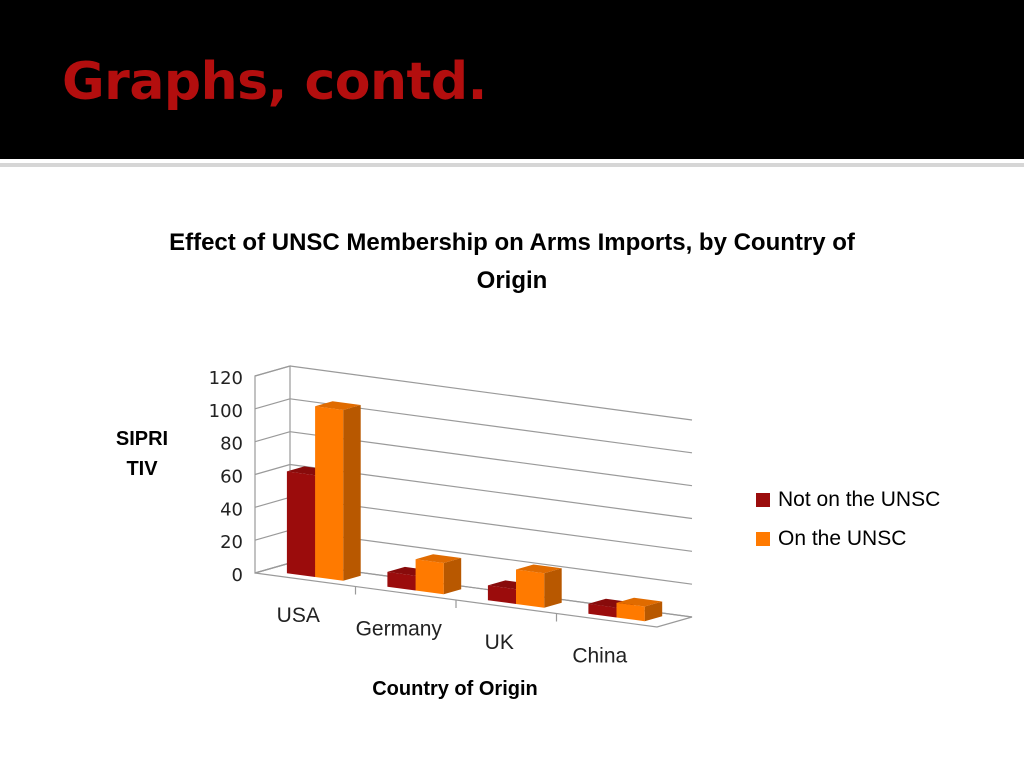 The image size is (1024, 768). I want to click on bar-on-the-unsc-uk, so click(530, 588).